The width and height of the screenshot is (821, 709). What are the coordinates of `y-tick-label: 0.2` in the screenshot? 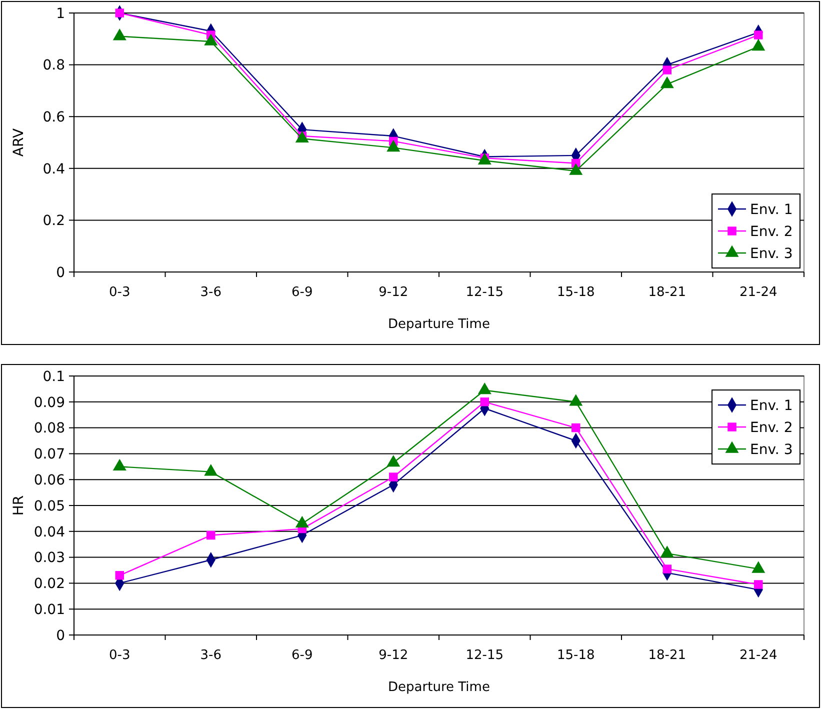 It's located at (53, 221).